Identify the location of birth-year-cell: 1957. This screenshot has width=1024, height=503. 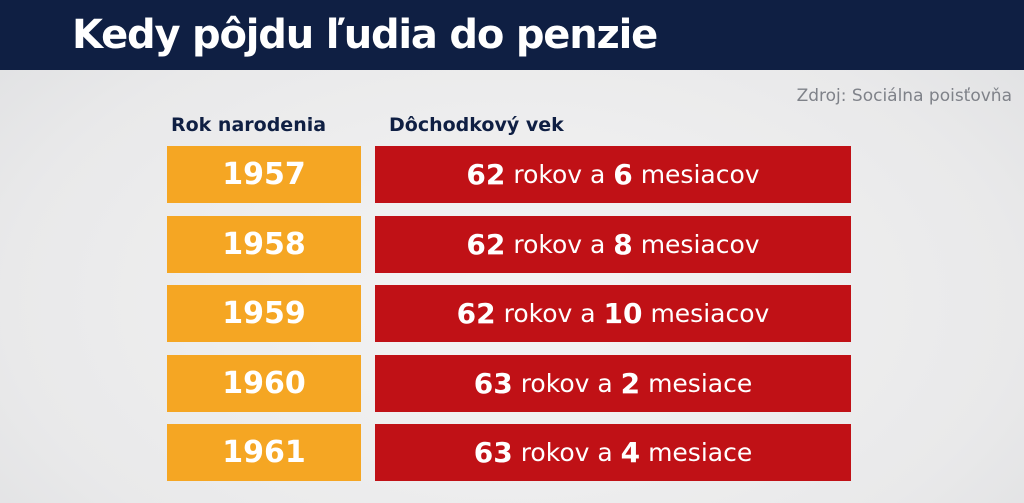
(264, 174).